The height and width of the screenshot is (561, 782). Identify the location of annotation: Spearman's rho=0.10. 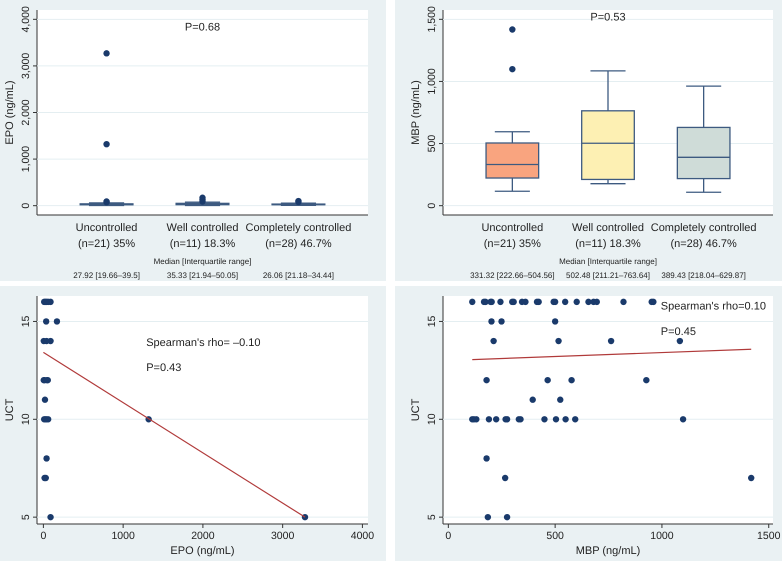
(713, 306).